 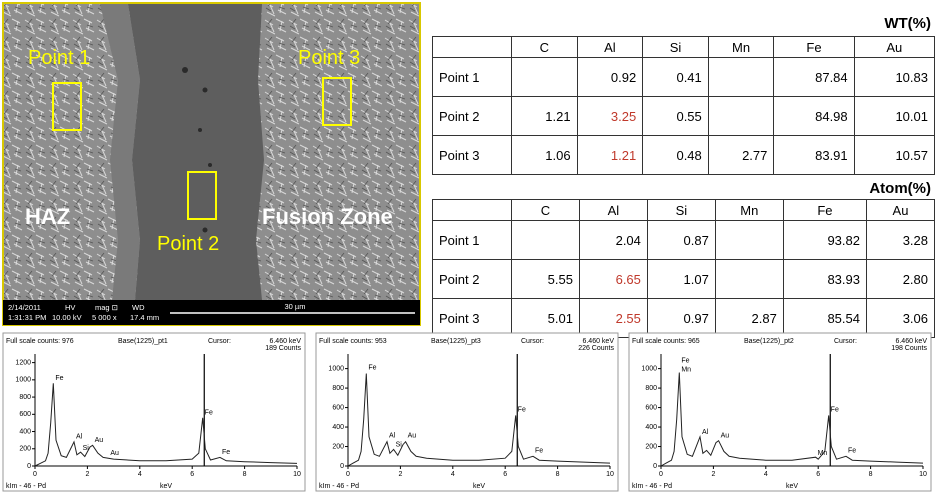 What do you see at coordinates (353, 341) in the screenshot?
I see `spectrum-header: Full scale counts: 953` at bounding box center [353, 341].